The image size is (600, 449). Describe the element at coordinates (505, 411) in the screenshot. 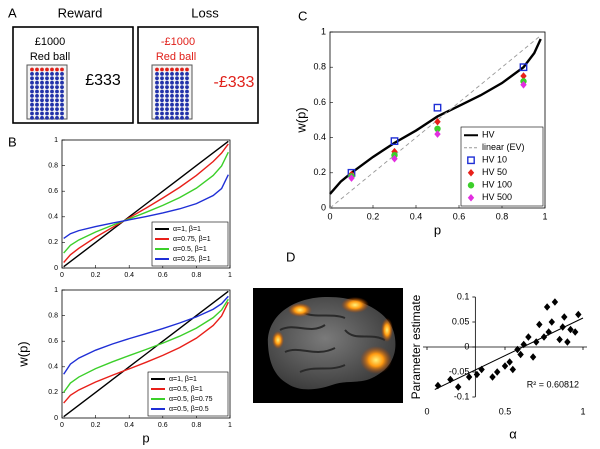

I see `x-tick-label: 0.5` at that location.